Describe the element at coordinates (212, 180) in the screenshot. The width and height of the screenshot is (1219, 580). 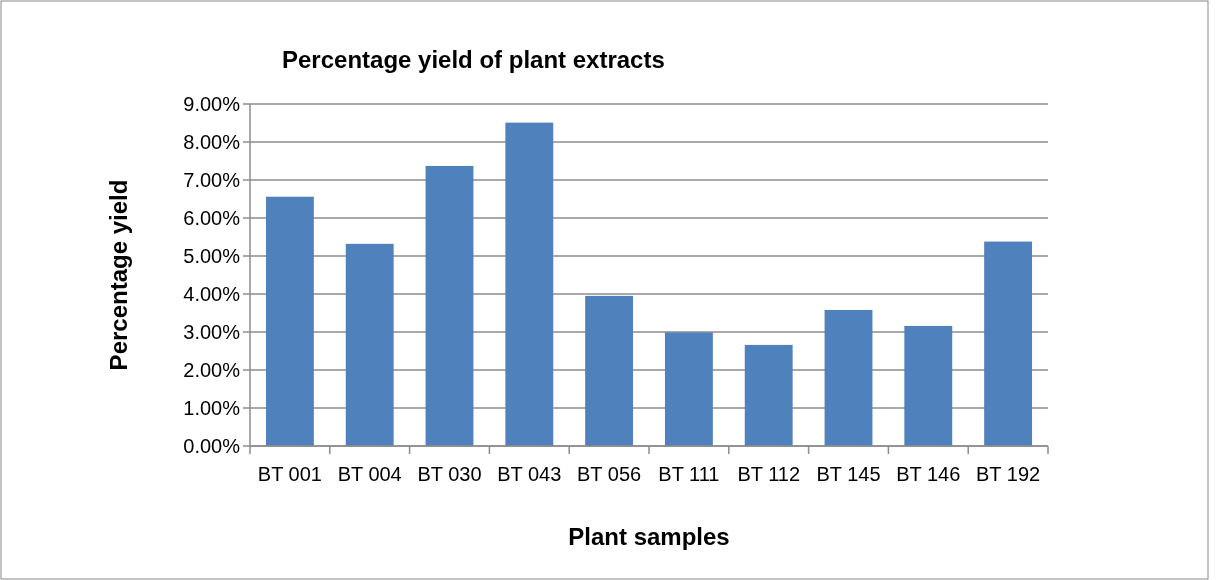
I see `y-tick-label: 7.00%` at that location.